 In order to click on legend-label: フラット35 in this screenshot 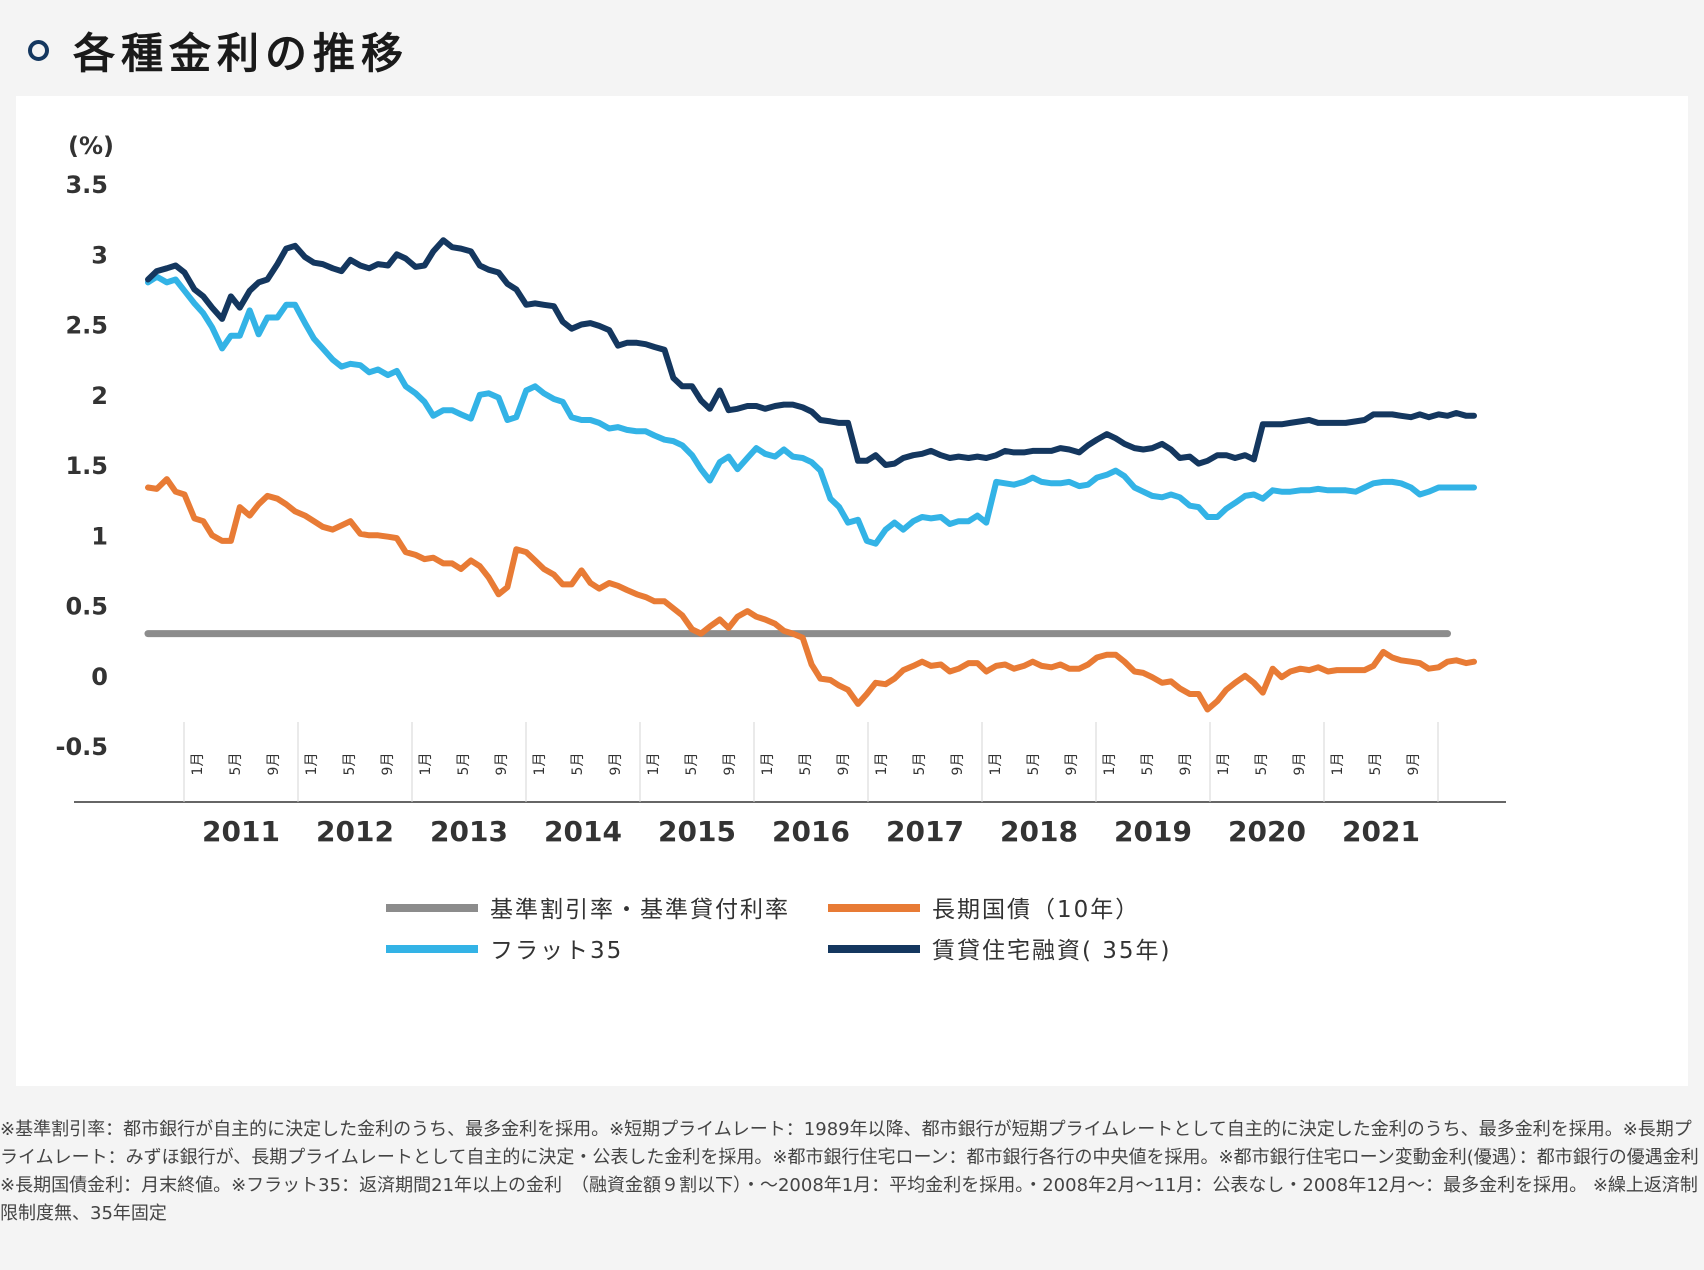, I will do `click(556, 951)`.